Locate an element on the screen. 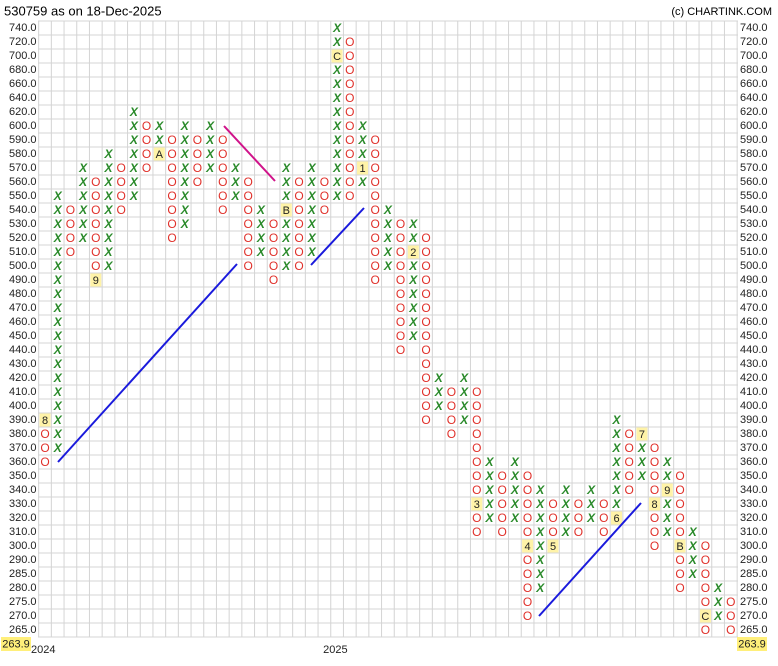 This screenshot has height=666, width=778. y-tick-label: 500.0 is located at coordinates (23, 266).